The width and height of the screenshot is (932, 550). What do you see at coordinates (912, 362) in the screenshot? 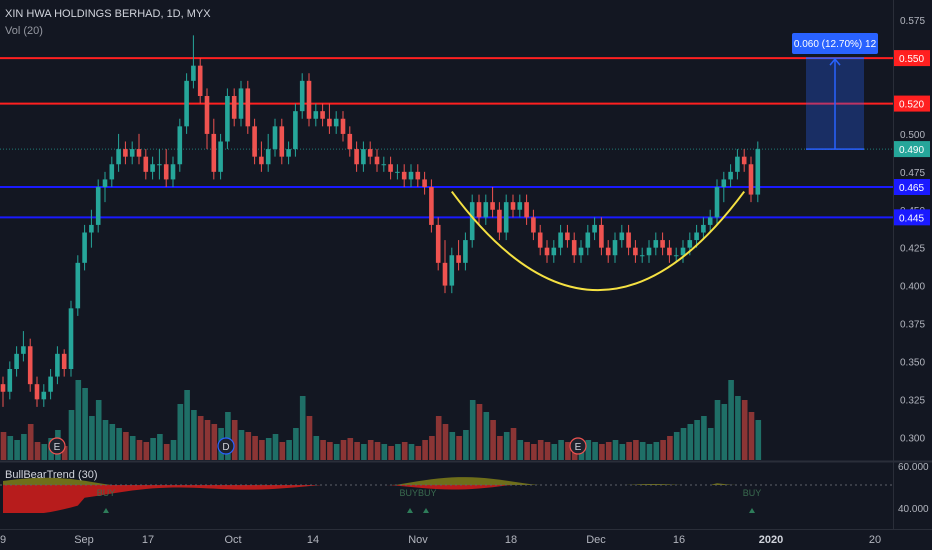
I see `price-tick: 0.350` at bounding box center [912, 362].